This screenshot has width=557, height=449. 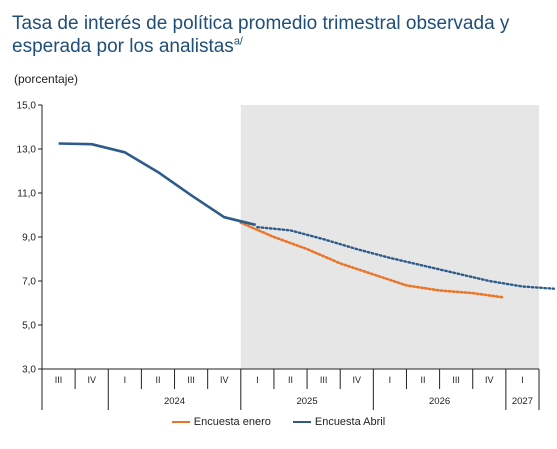 I want to click on series-line-observed, so click(x=157, y=184).